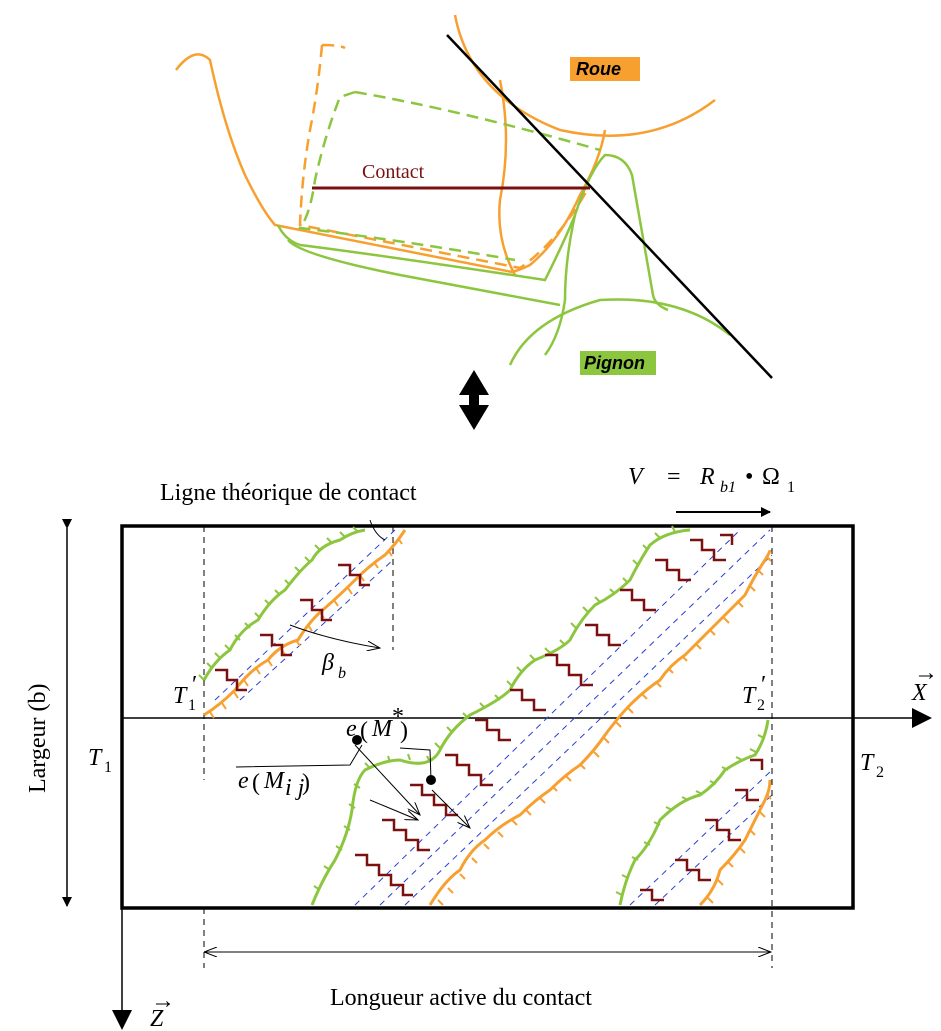 The height and width of the screenshot is (1031, 941). What do you see at coordinates (604, 730) in the screenshot?
I see `wheel-hatch-b` at bounding box center [604, 730].